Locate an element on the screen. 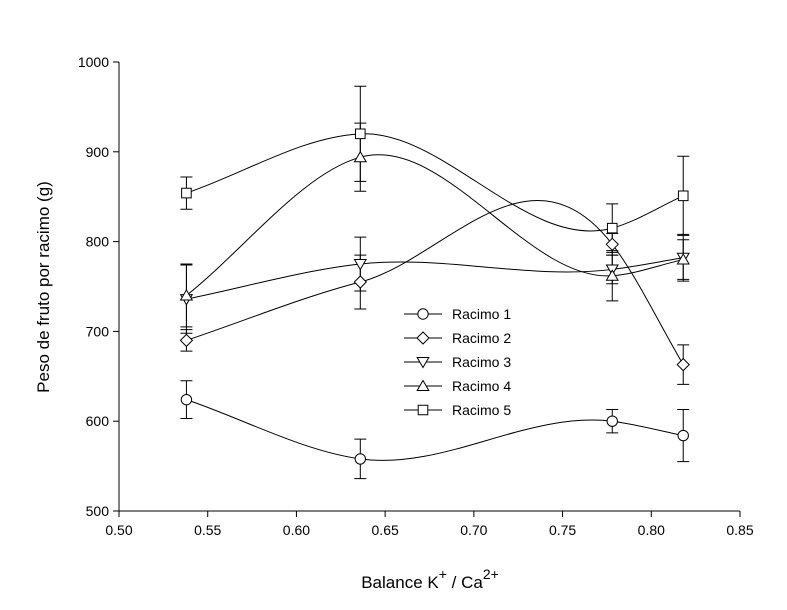 This screenshot has width=787, height=610. x-tick-label: 0.60 is located at coordinates (296, 530).